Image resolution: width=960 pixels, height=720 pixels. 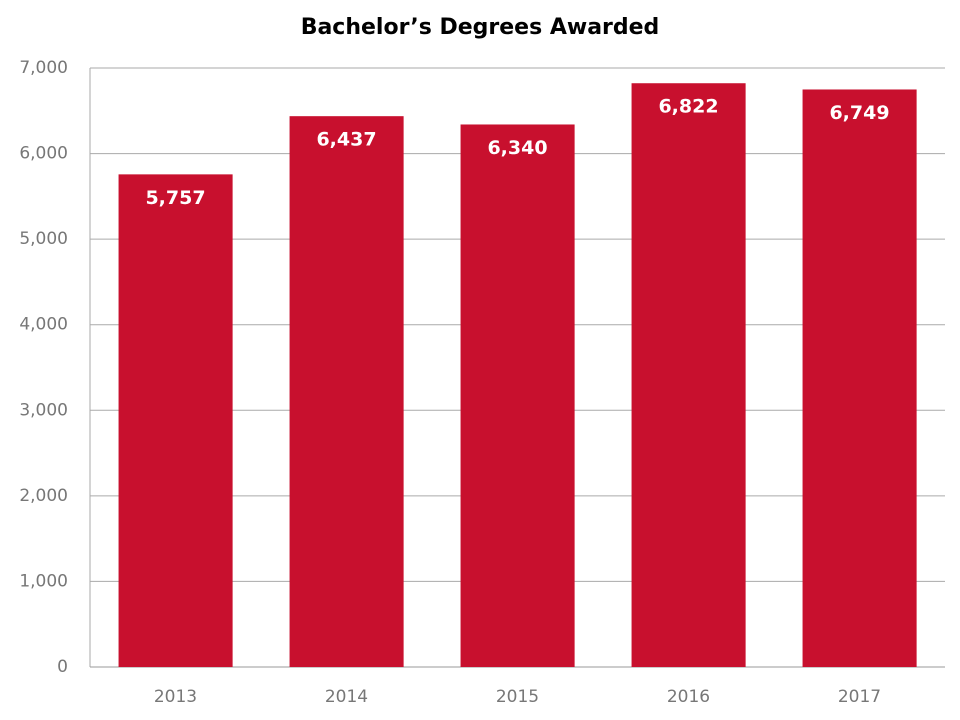 What do you see at coordinates (43, 239) in the screenshot?
I see `y-tick-label: 5,000` at bounding box center [43, 239].